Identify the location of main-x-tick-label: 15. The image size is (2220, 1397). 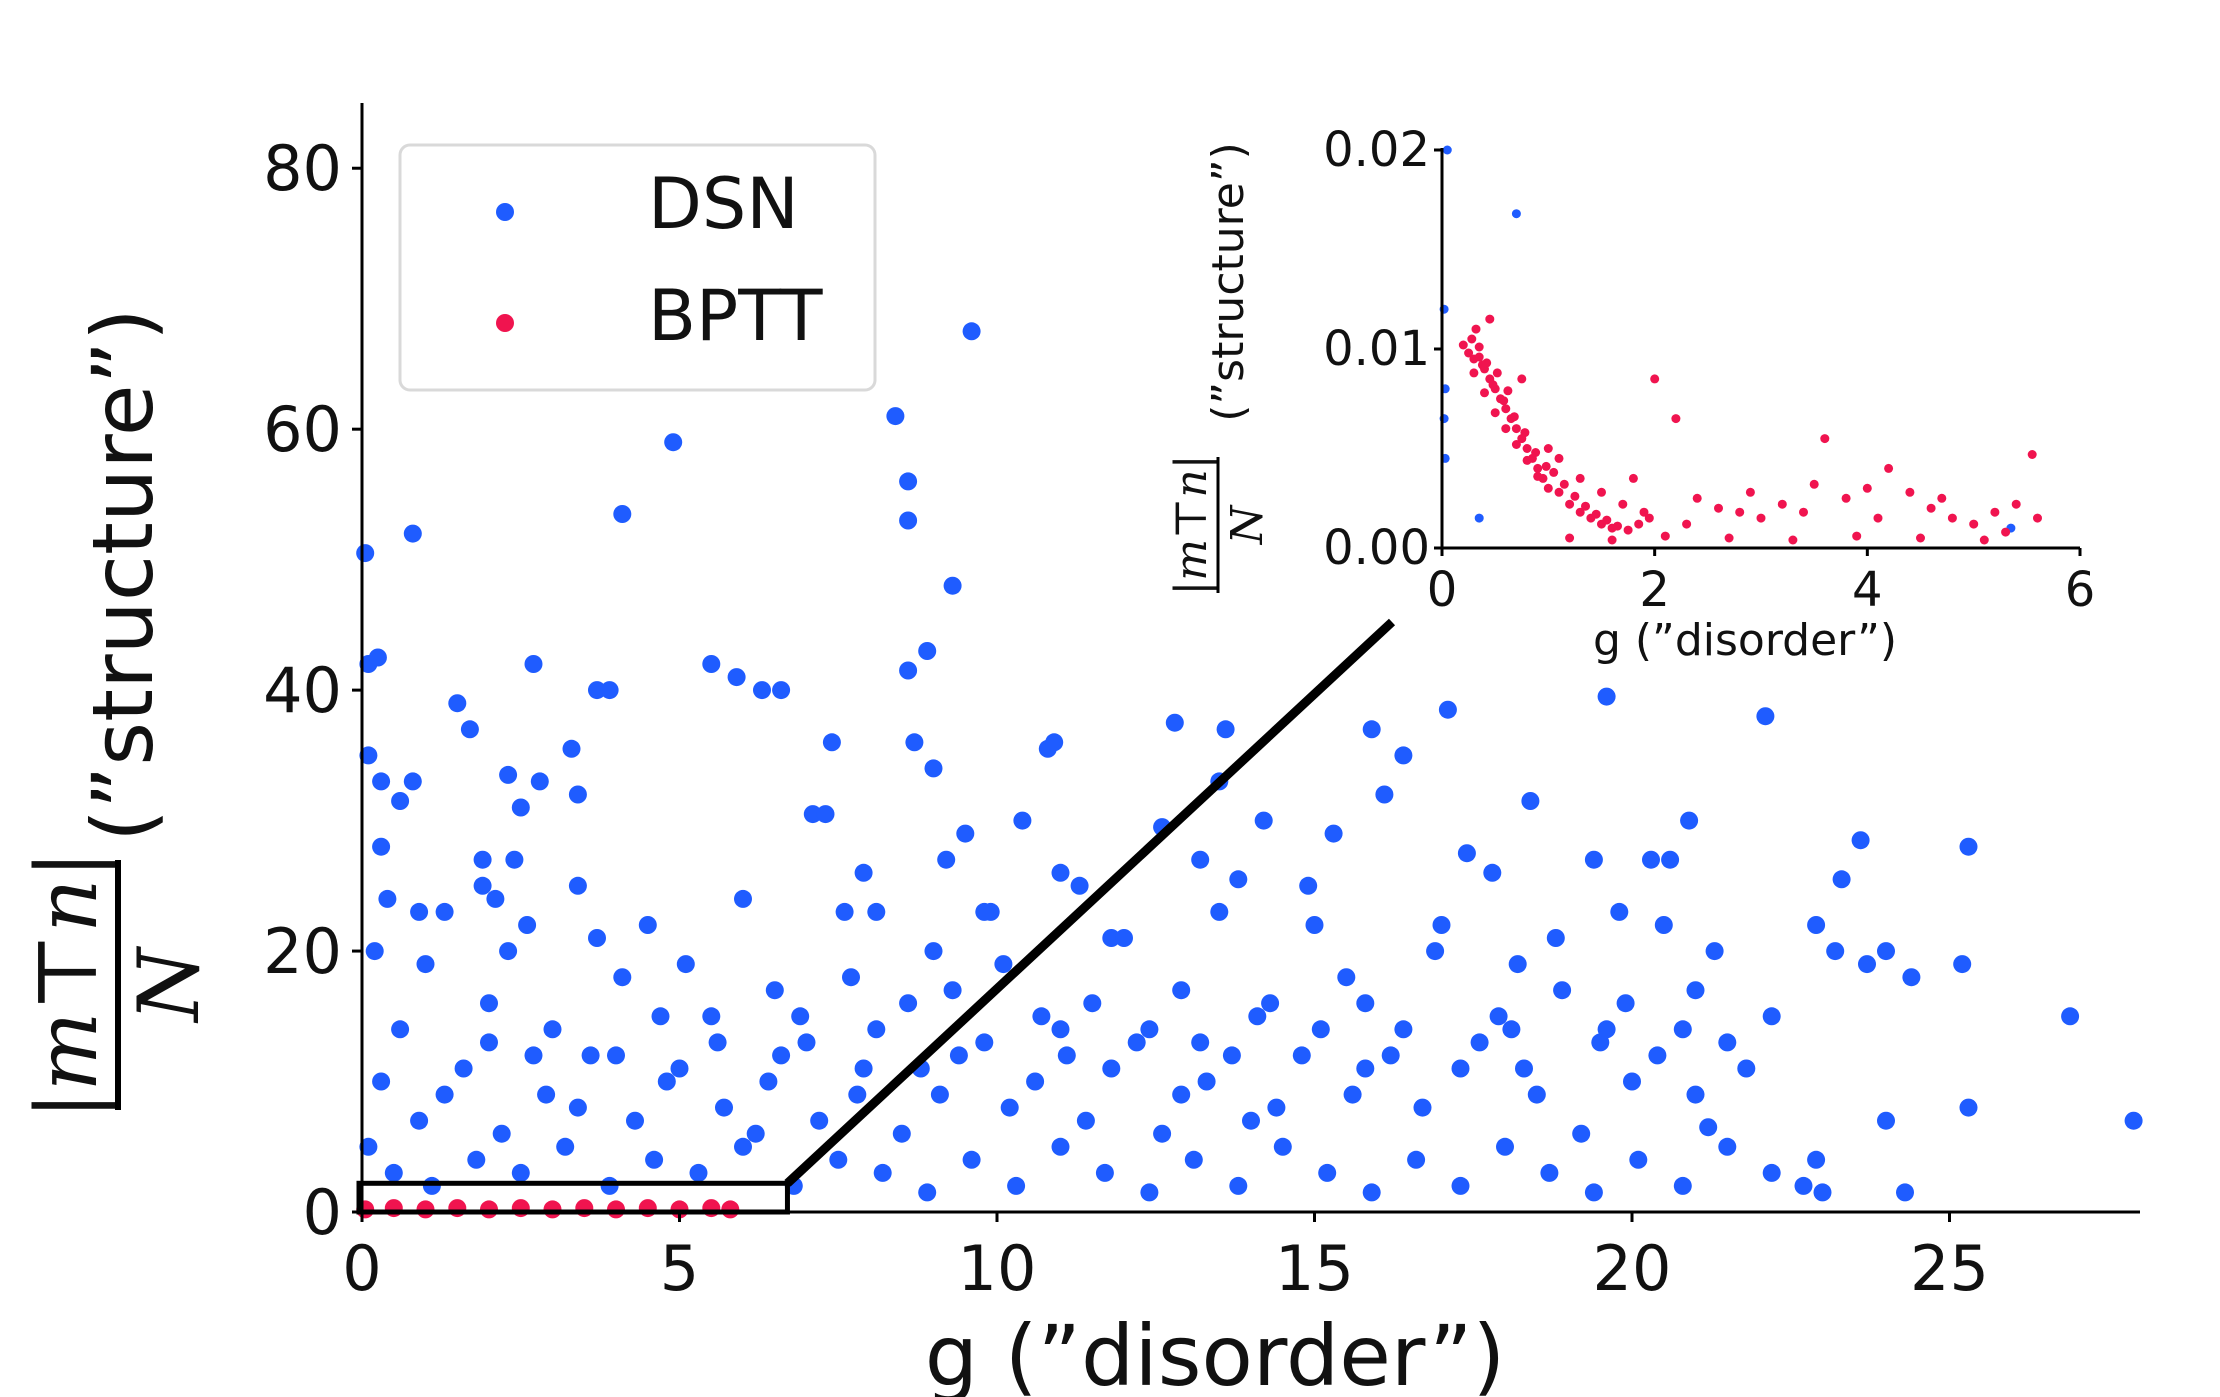
(1314, 1268).